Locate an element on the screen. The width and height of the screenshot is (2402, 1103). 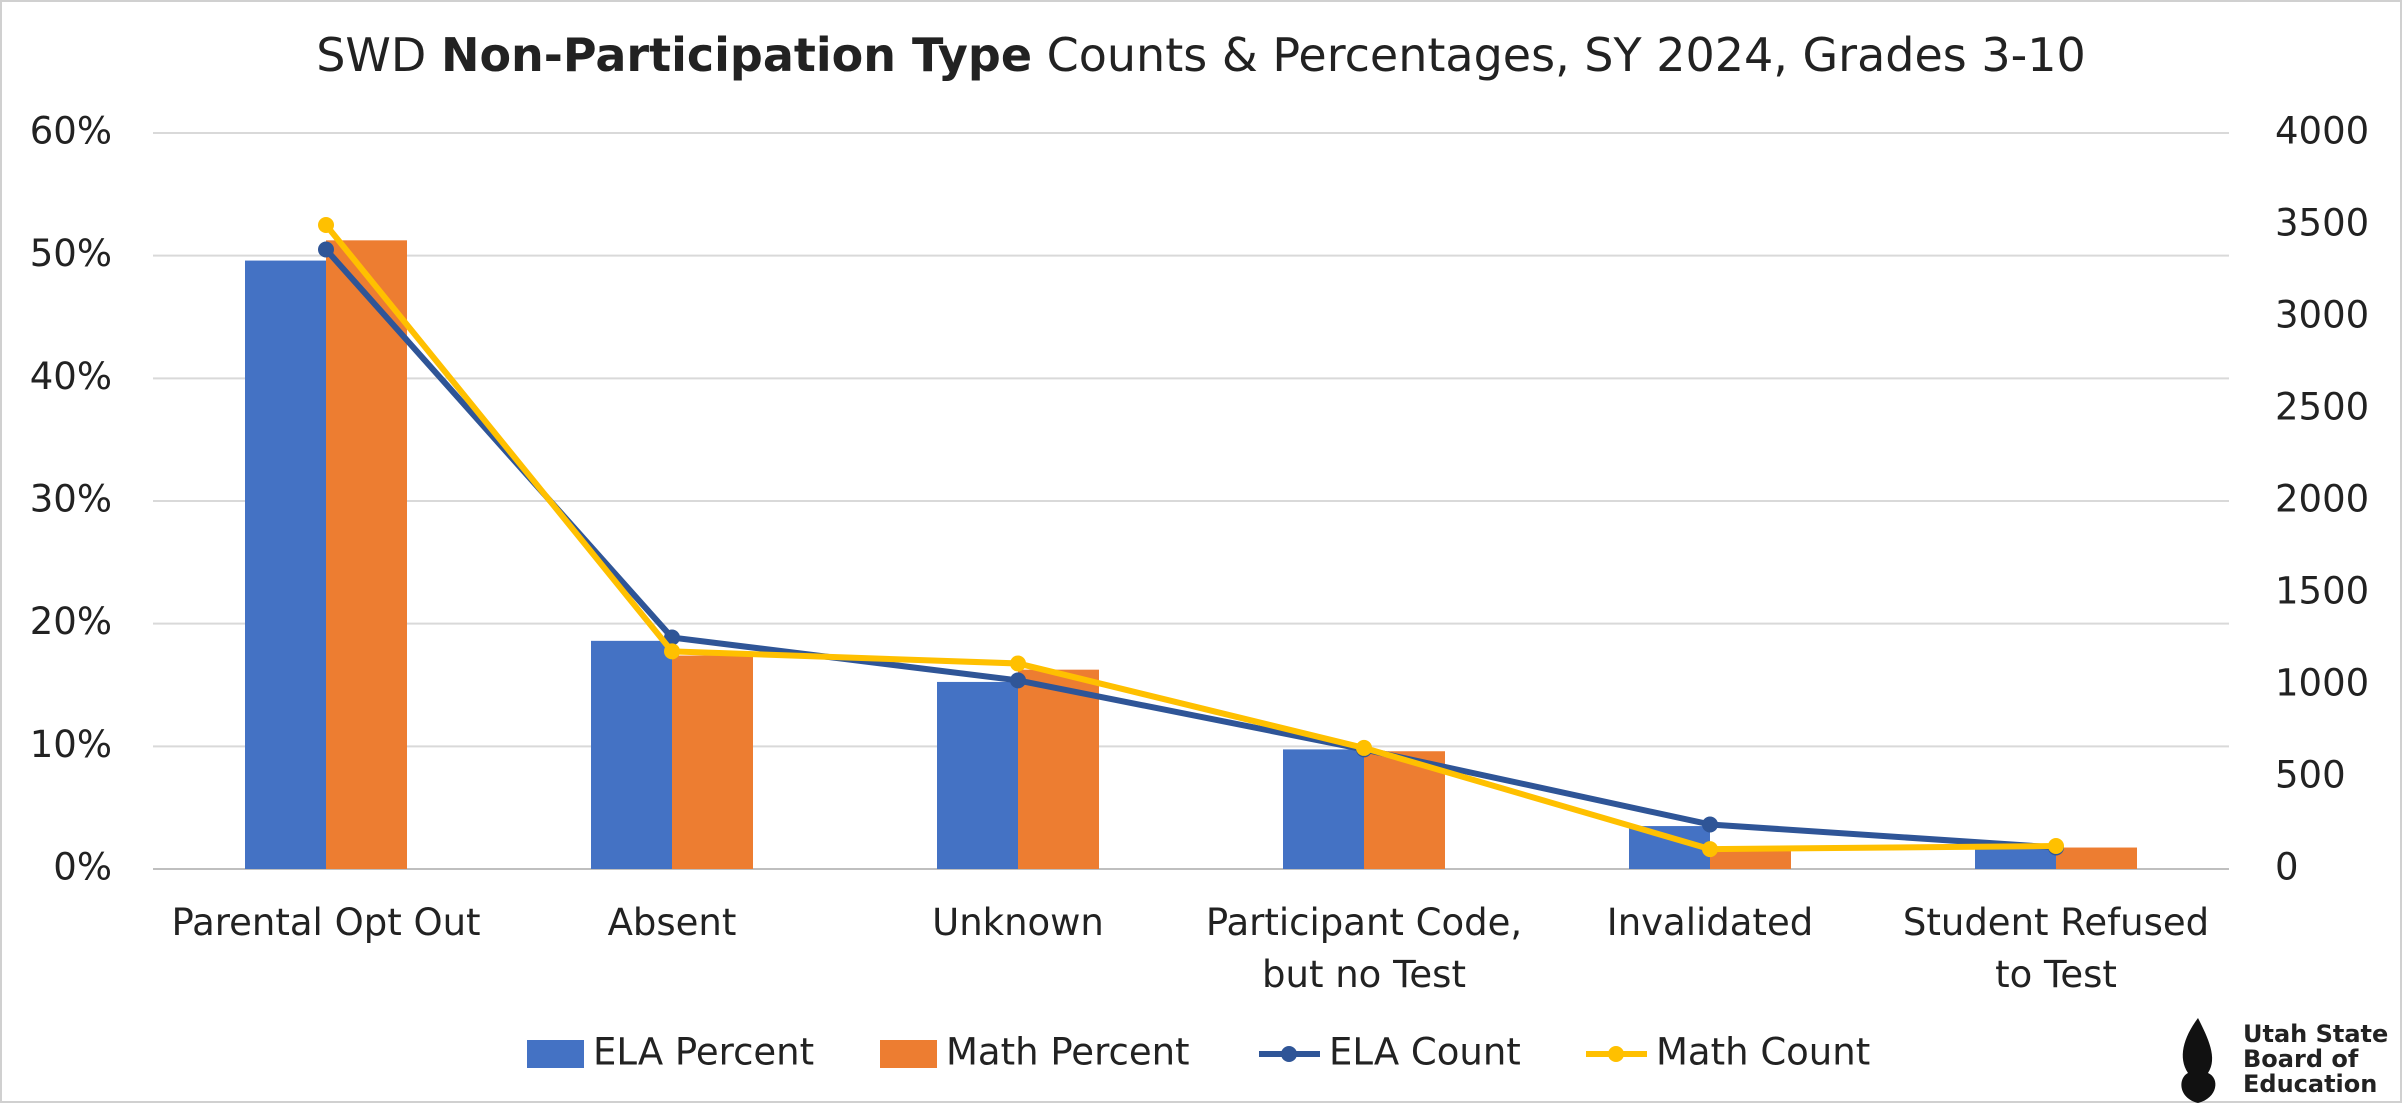
y-tick-label: 40% is located at coordinates (71, 376).